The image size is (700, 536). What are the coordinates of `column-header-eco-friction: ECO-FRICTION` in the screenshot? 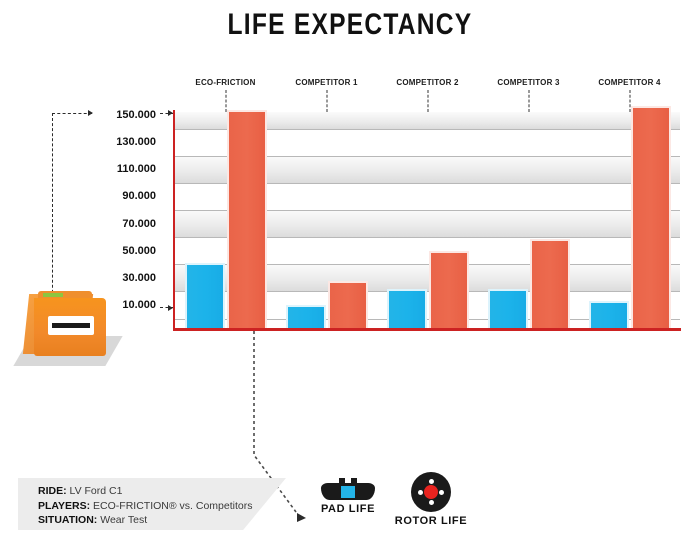 It's located at (225, 82).